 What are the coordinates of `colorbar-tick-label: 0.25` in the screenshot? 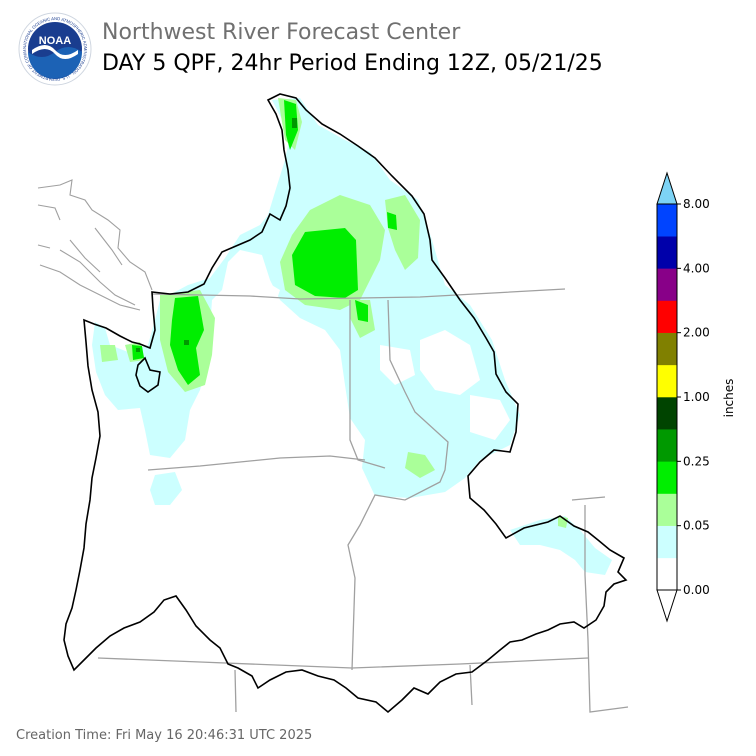 It's located at (696, 461).